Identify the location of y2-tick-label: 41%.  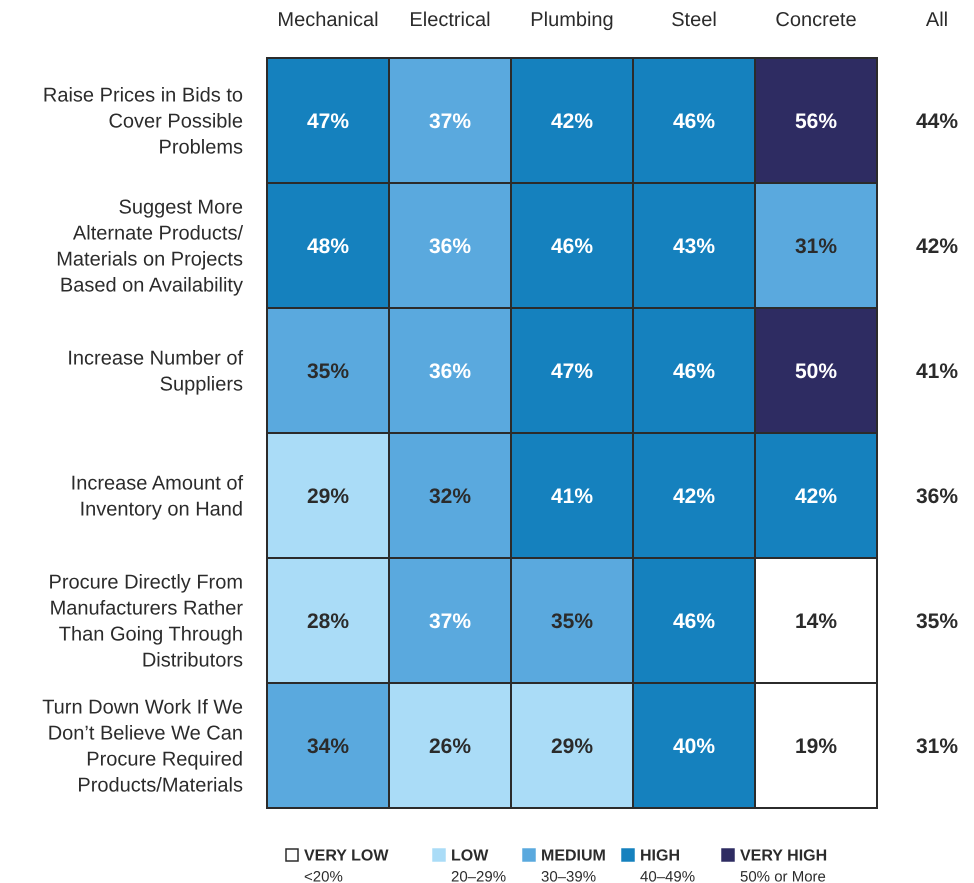
(937, 371).